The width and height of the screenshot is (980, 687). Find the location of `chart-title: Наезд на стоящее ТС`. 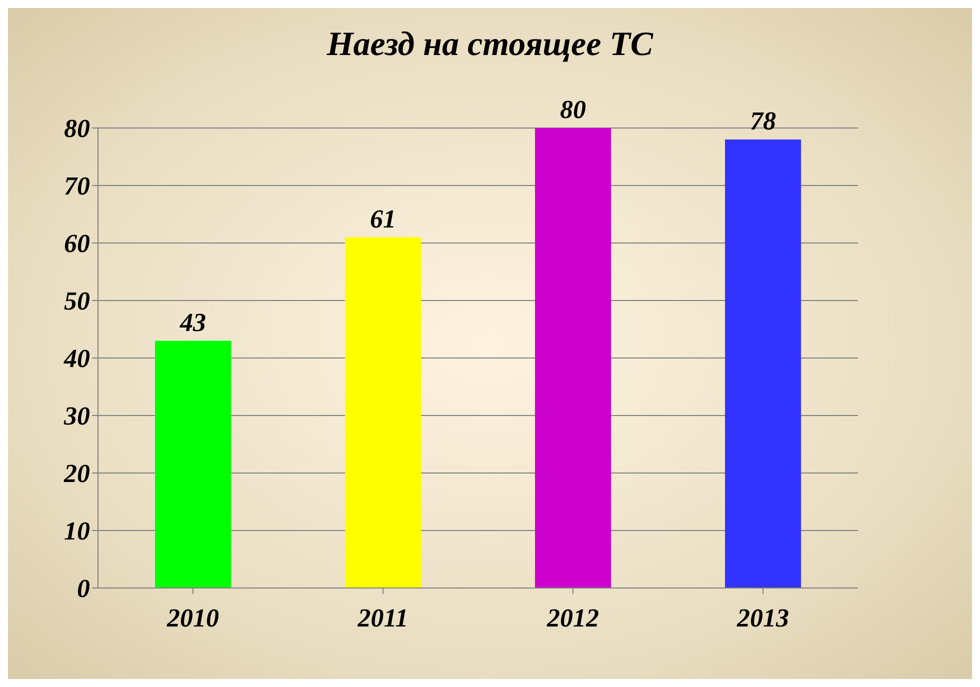

chart-title: Наезд на стоящее ТС is located at coordinates (490, 44).